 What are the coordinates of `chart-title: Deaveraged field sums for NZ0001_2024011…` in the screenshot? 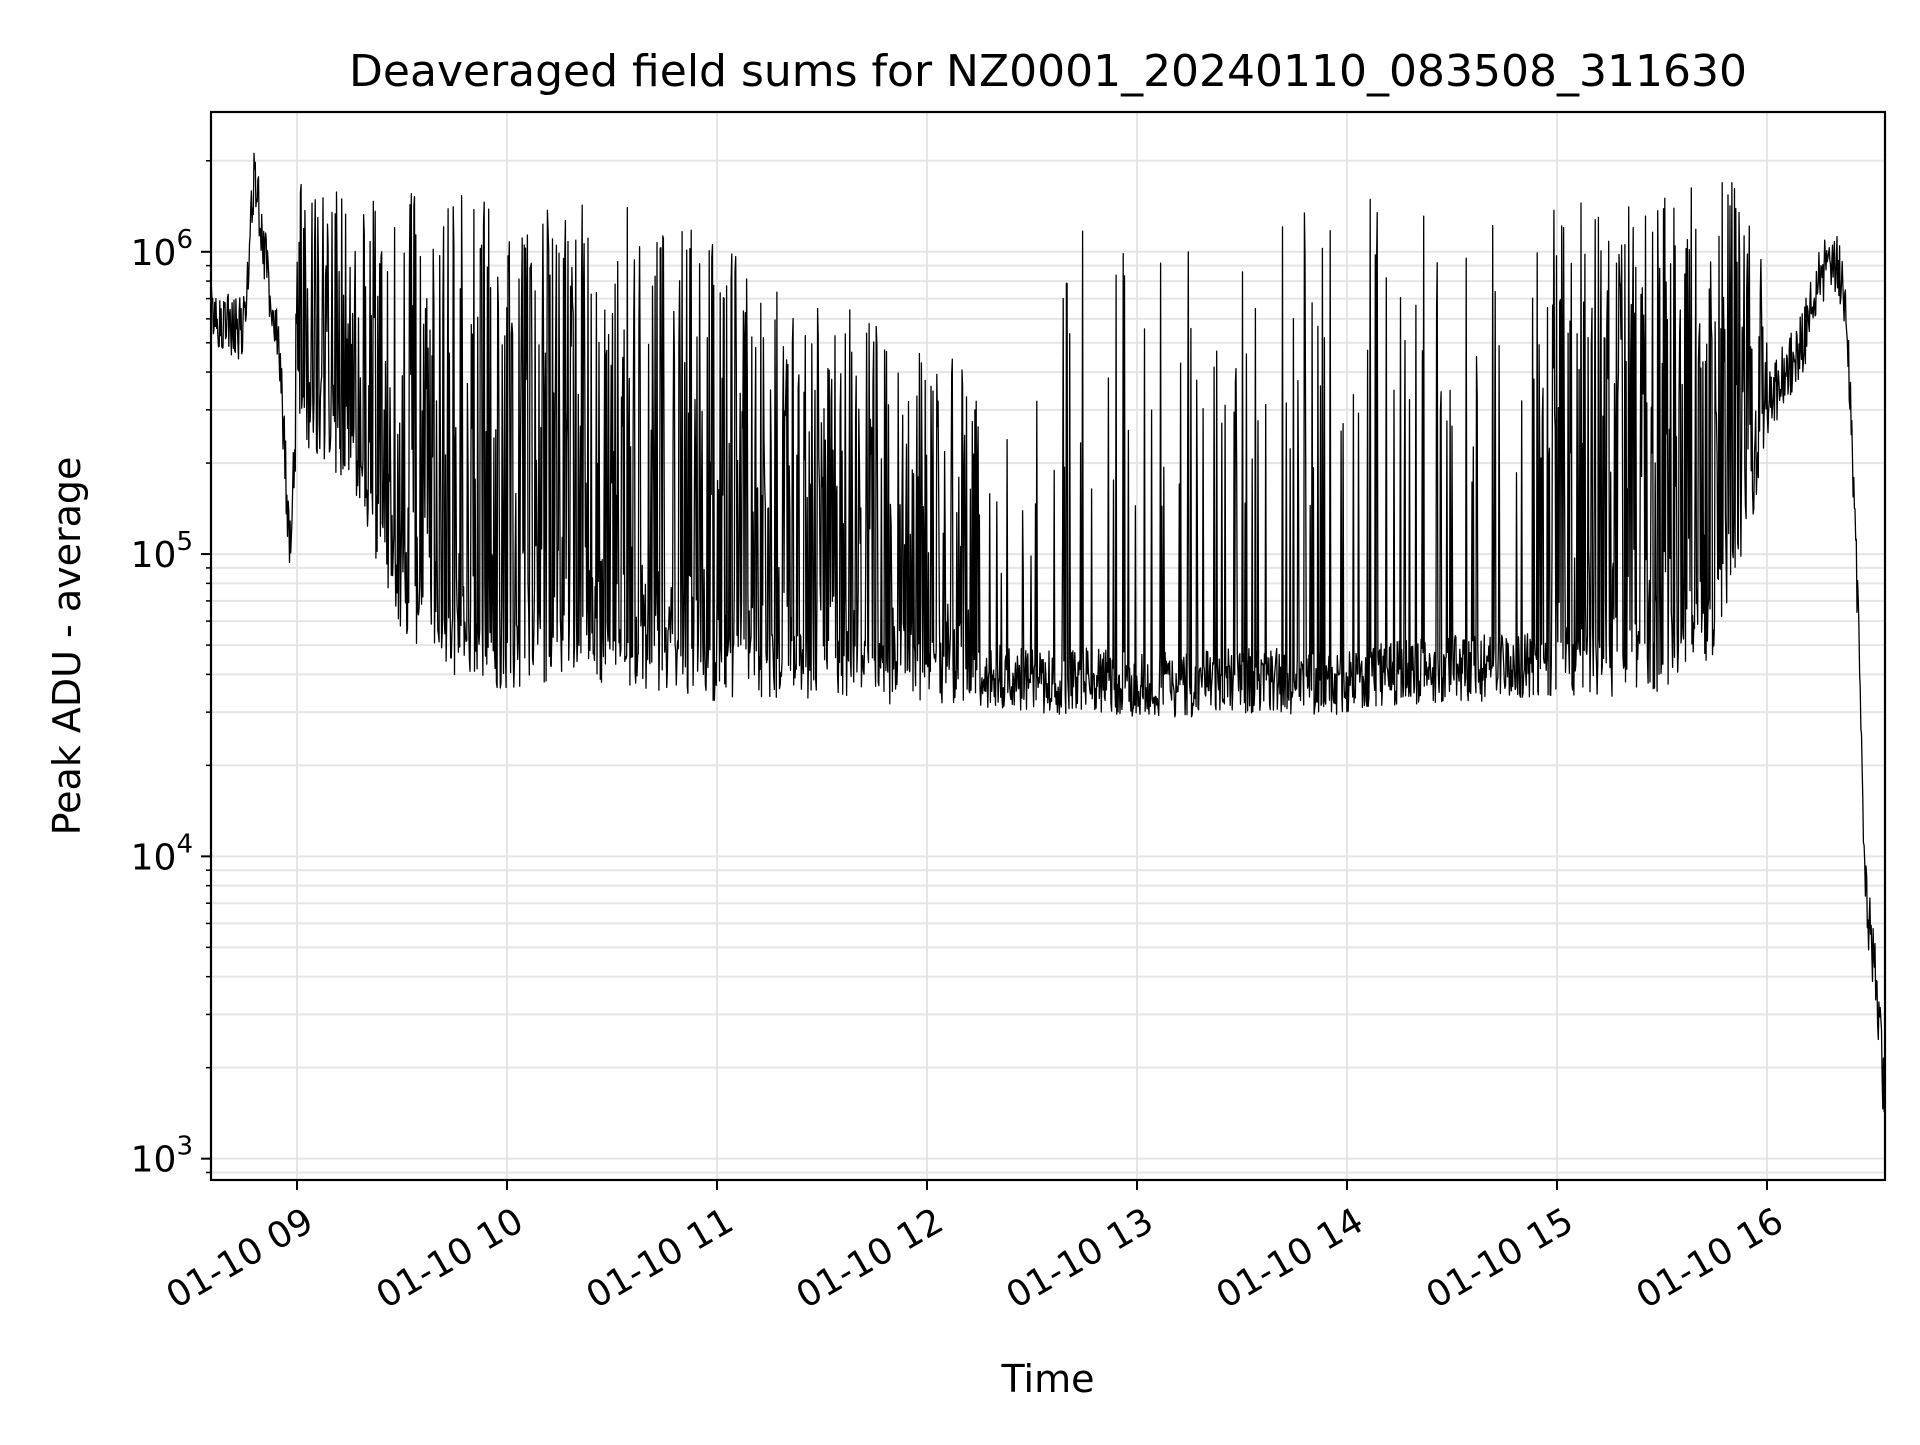 It's located at (1048, 71).